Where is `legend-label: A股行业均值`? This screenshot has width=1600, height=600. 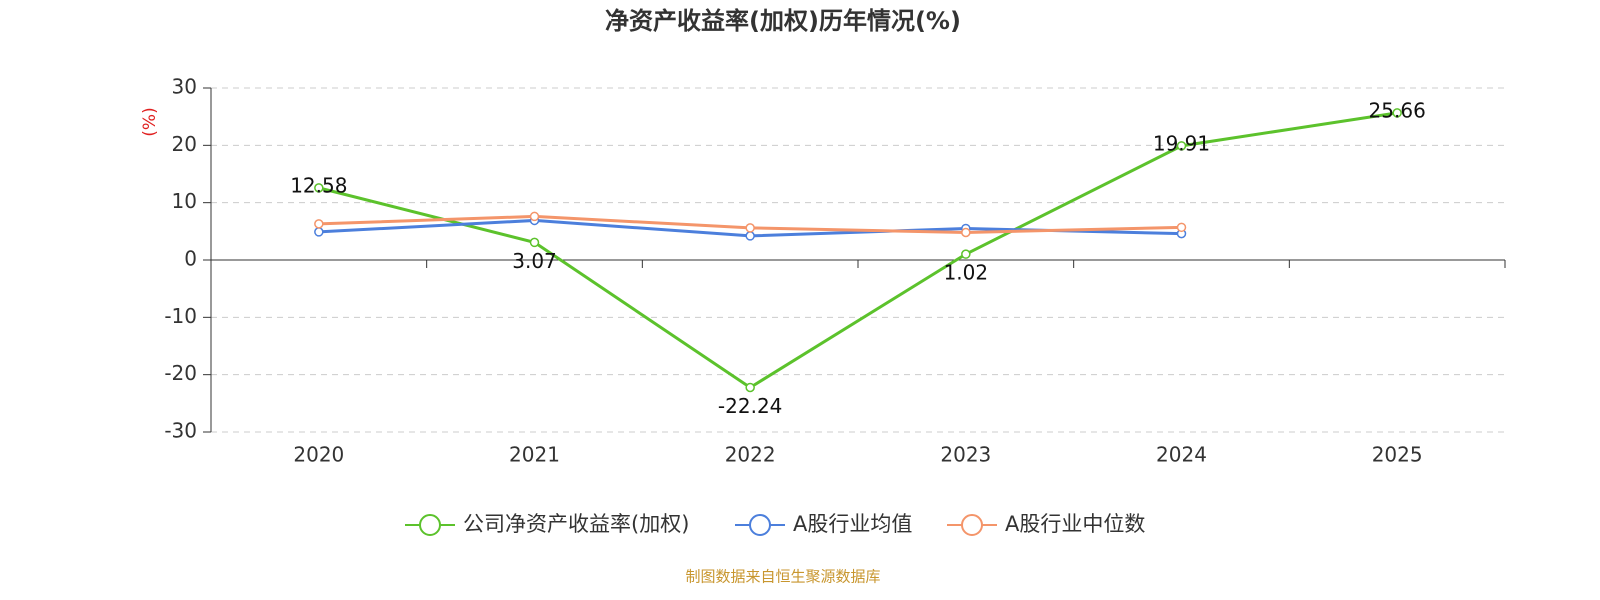 legend-label: A股行业均值 is located at coordinates (852, 524).